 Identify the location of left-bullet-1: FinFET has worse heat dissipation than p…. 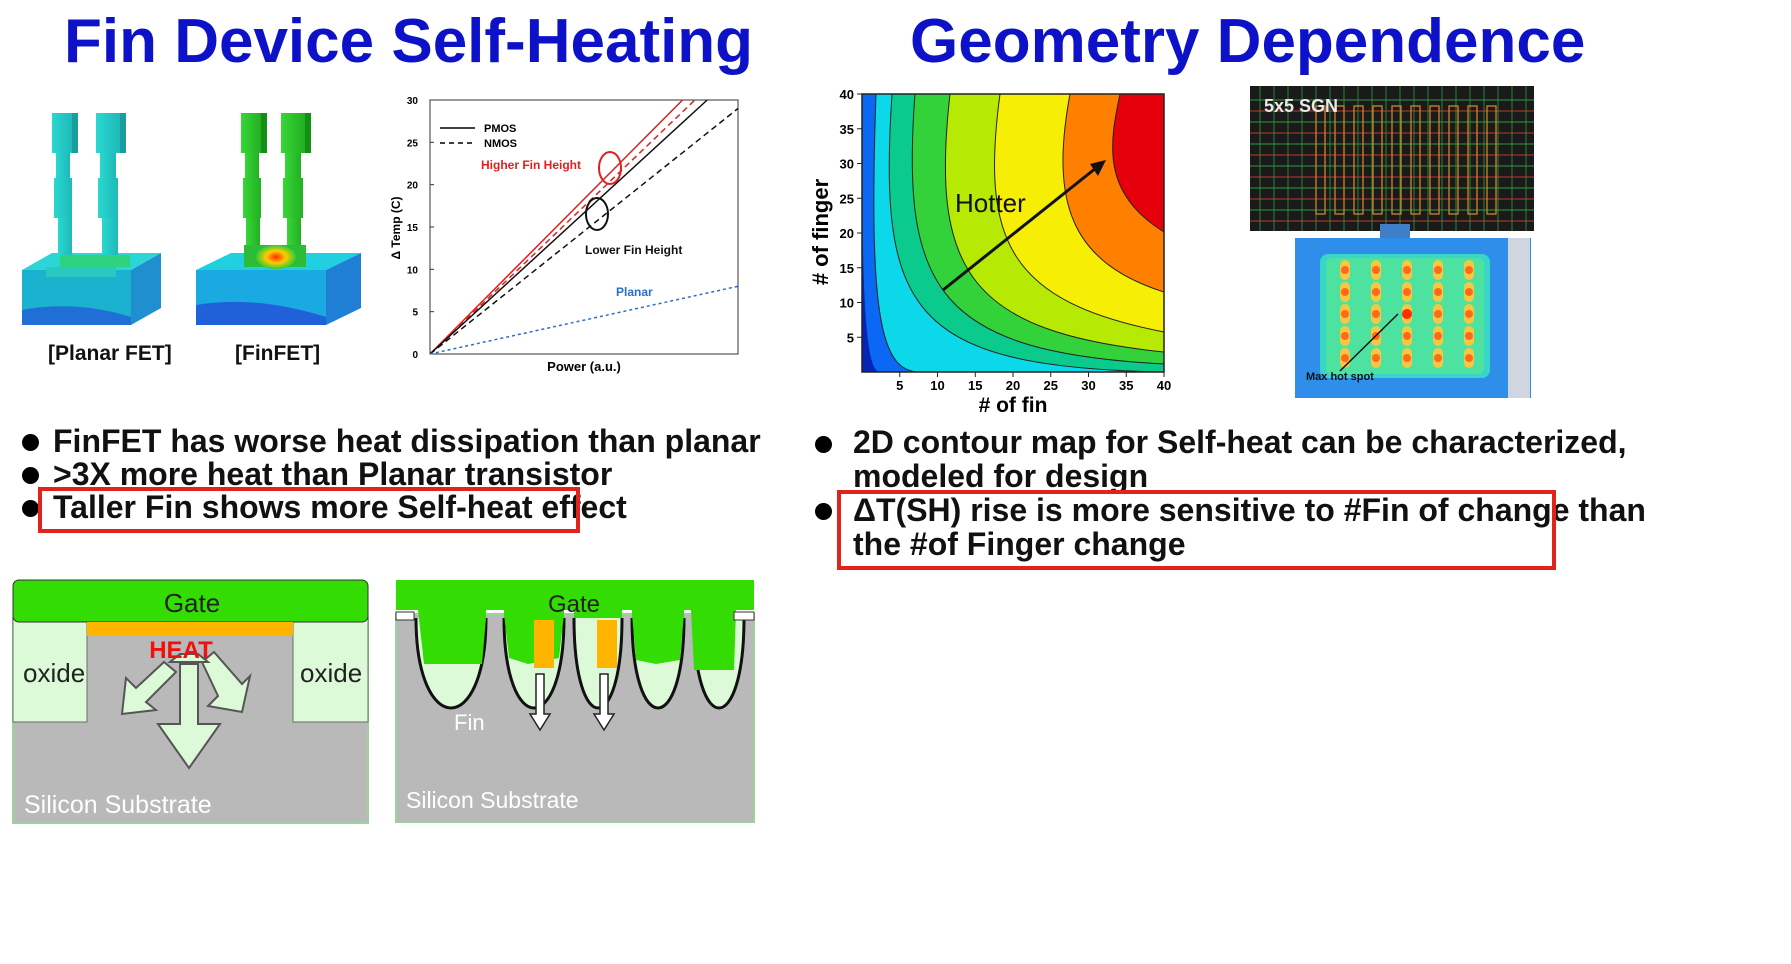
(407, 441).